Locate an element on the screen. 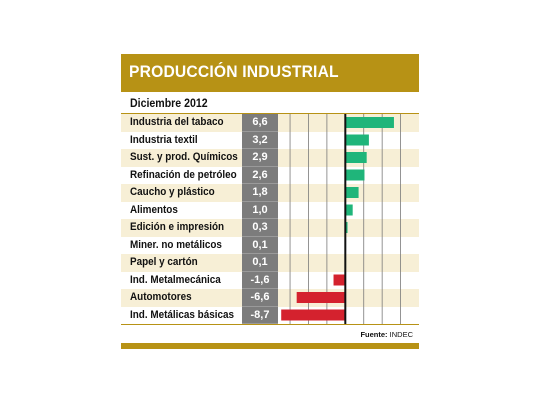 This screenshot has width=540, height=405. value-label: 1,8 is located at coordinates (260, 193).